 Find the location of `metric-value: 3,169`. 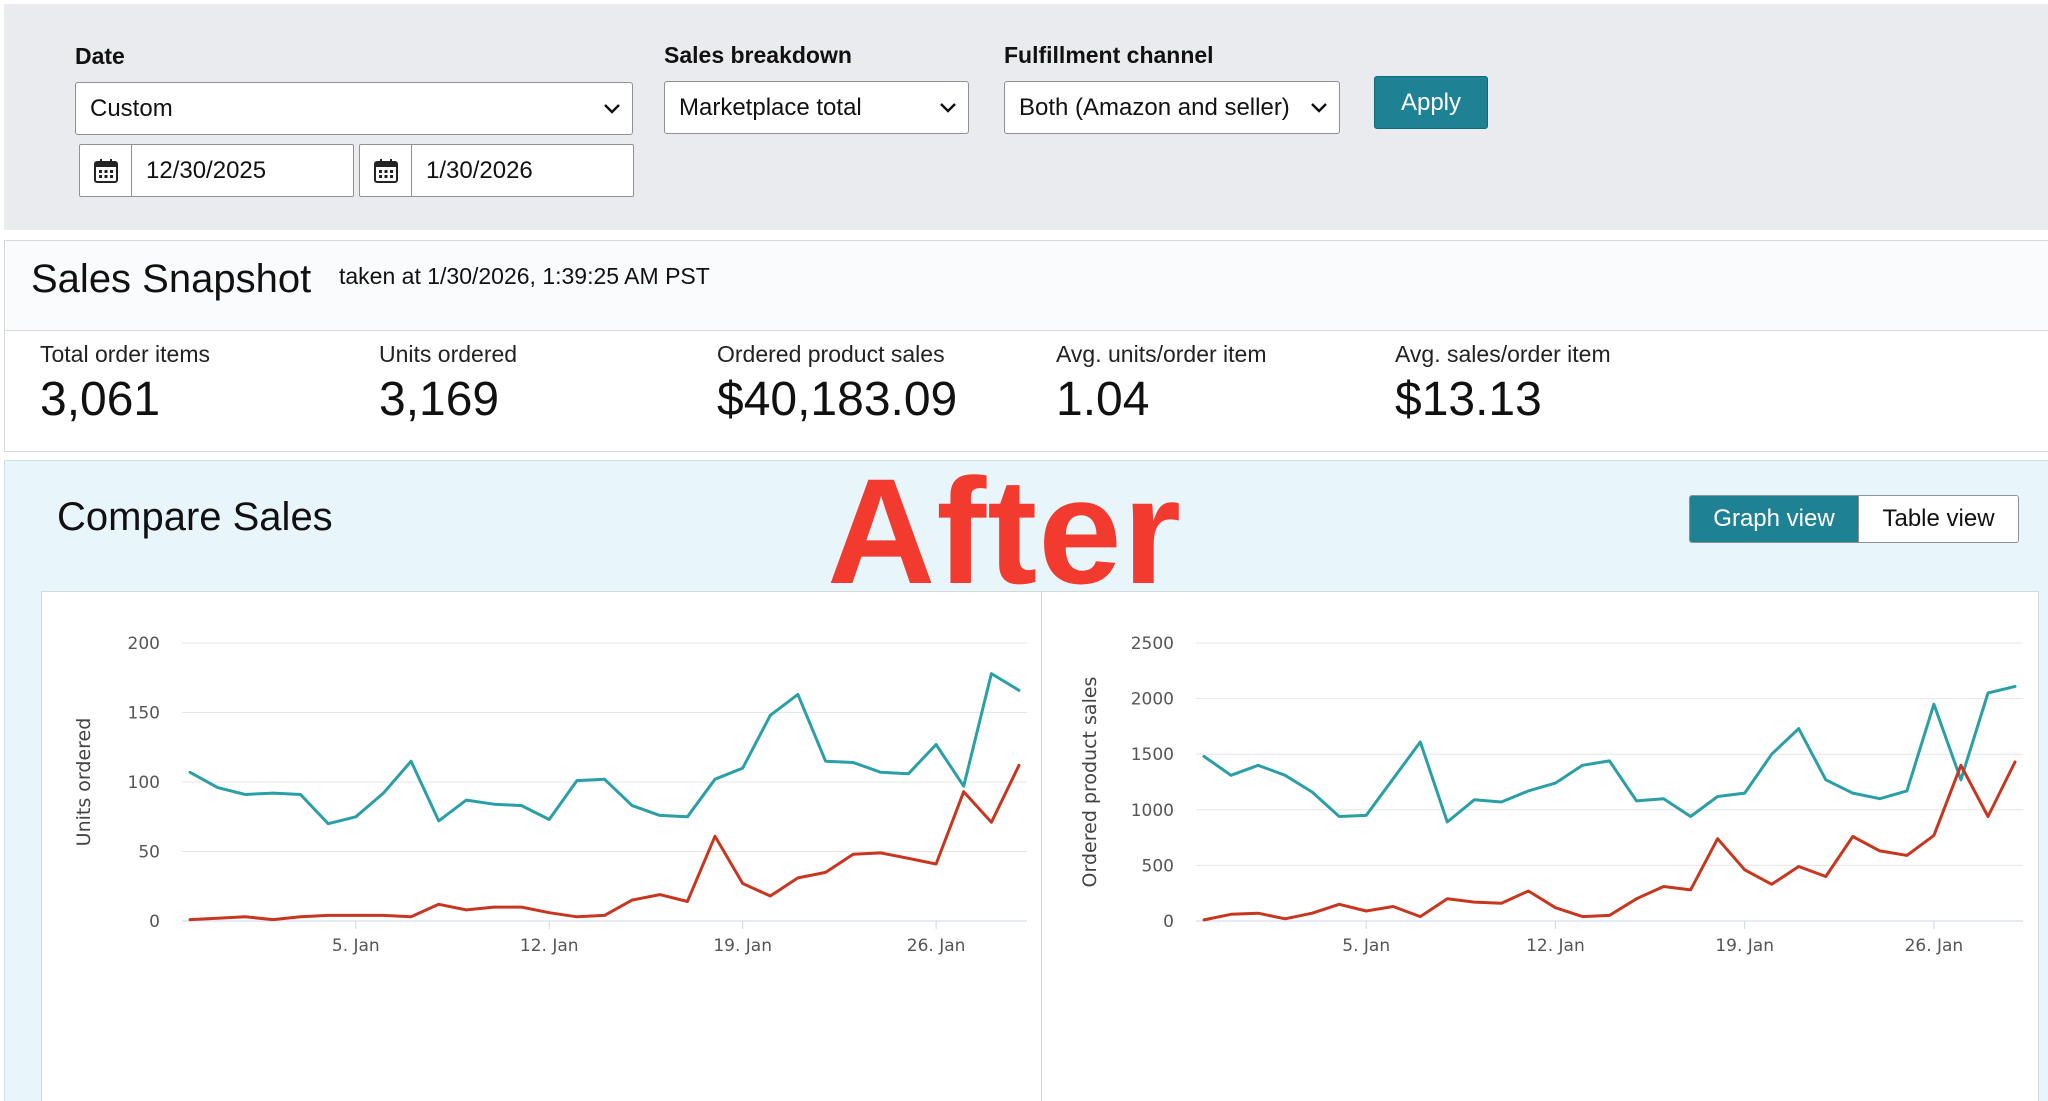

metric-value: 3,169 is located at coordinates (439, 399).